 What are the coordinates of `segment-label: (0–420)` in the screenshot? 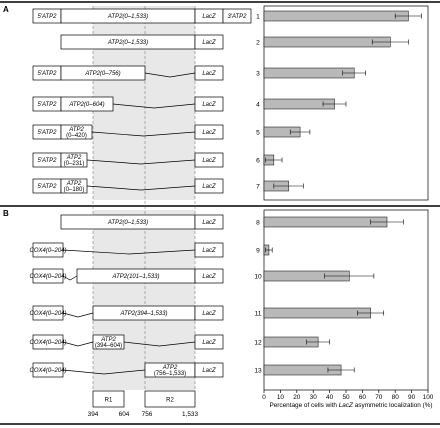 It's located at (76, 136).